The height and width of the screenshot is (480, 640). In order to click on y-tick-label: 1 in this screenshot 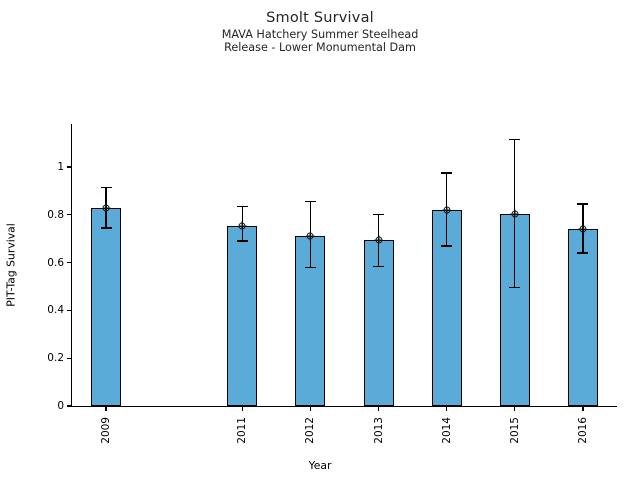, I will do `click(60, 167)`.